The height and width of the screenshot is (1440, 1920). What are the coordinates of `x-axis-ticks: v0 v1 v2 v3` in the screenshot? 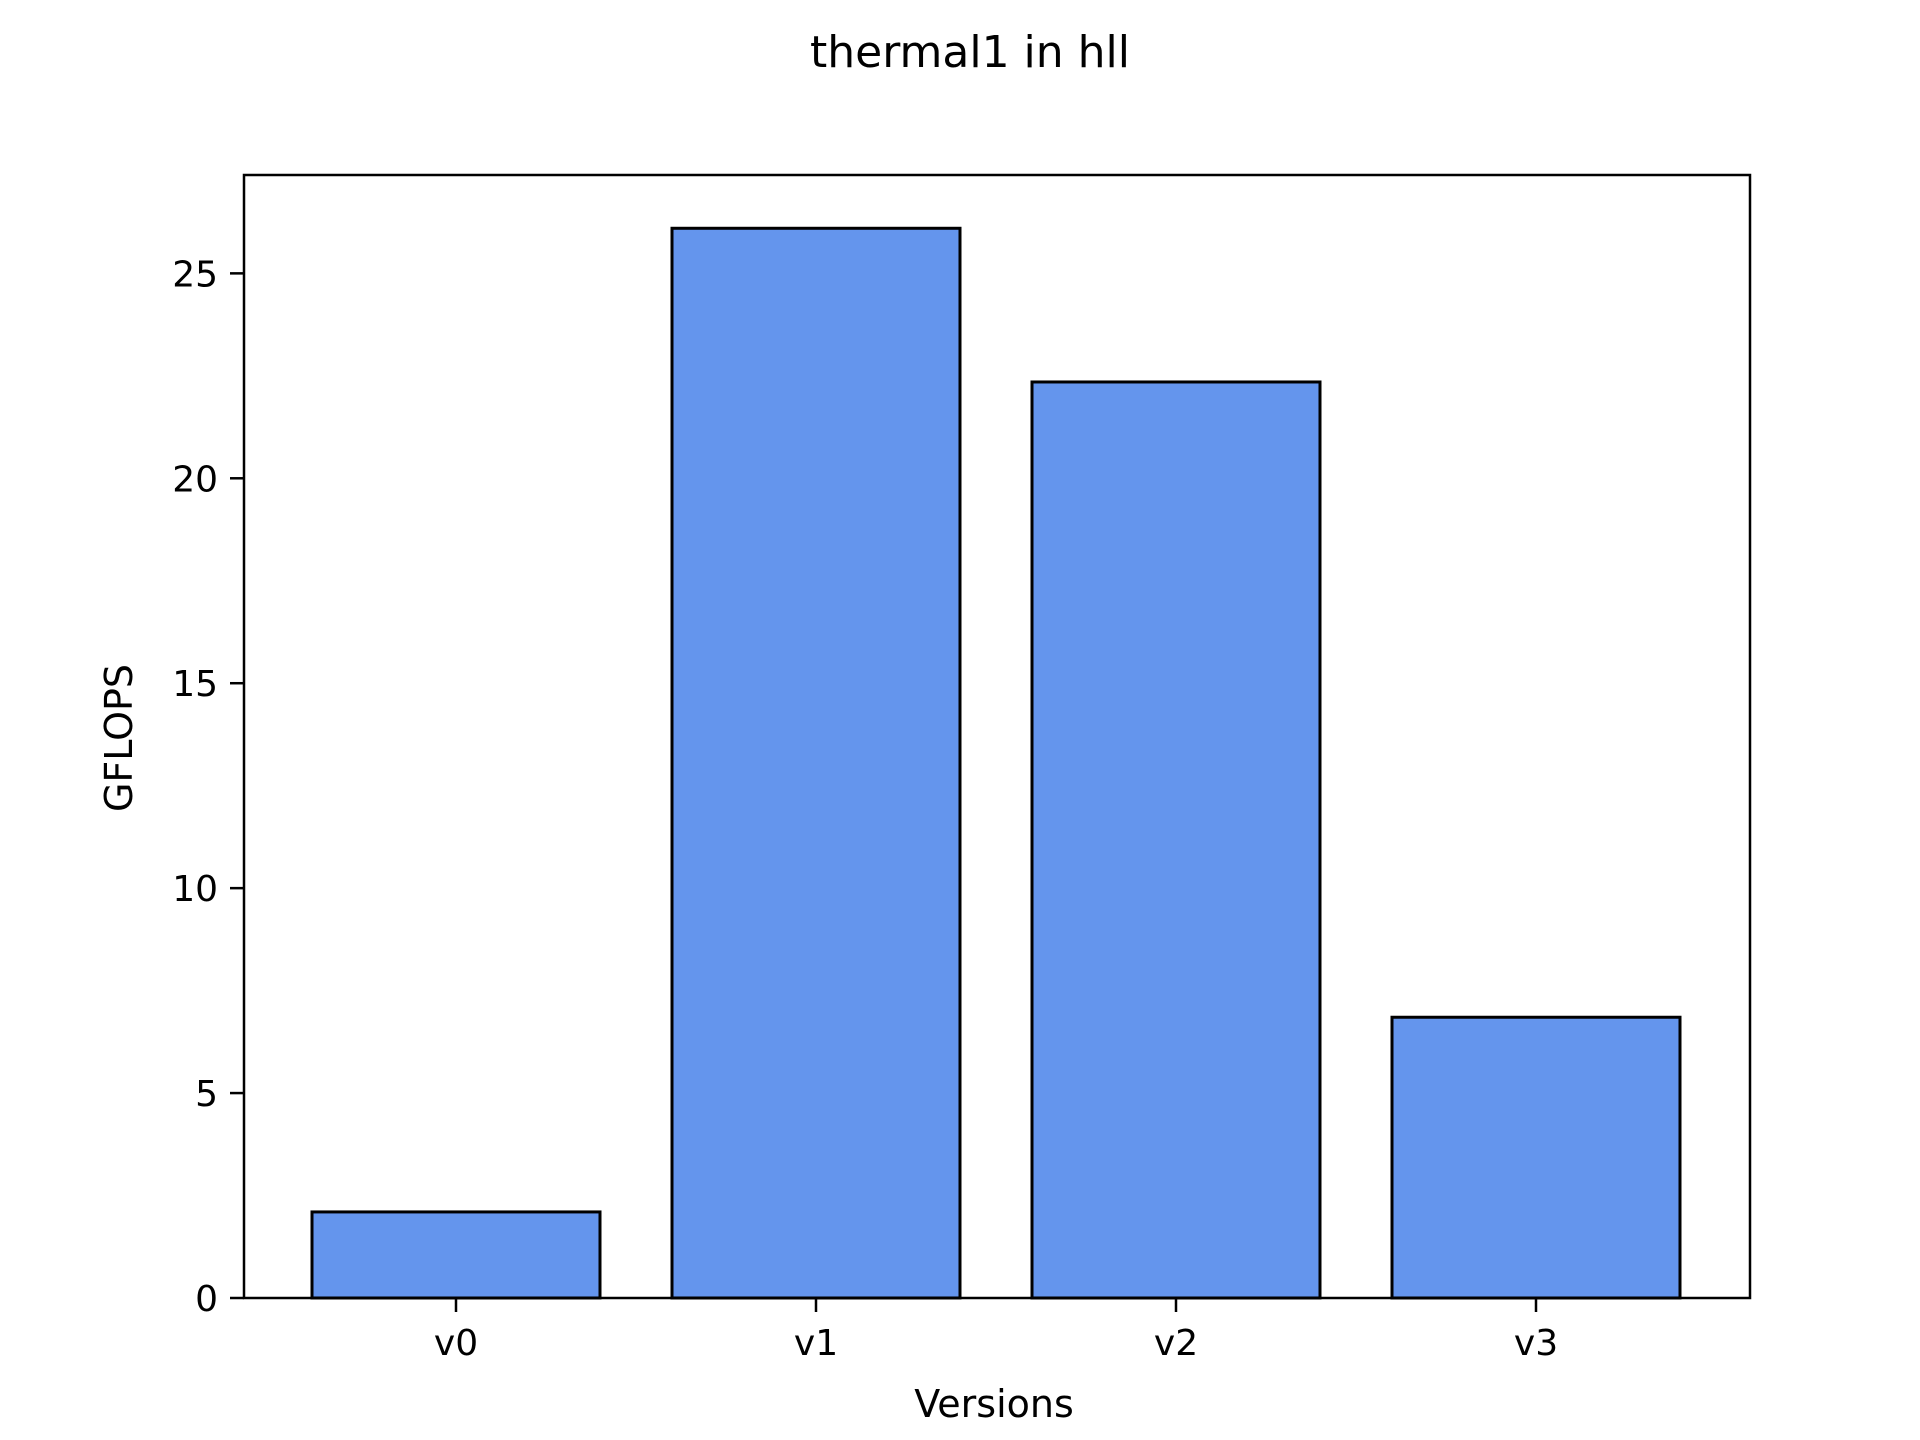 It's located at (996, 1331).